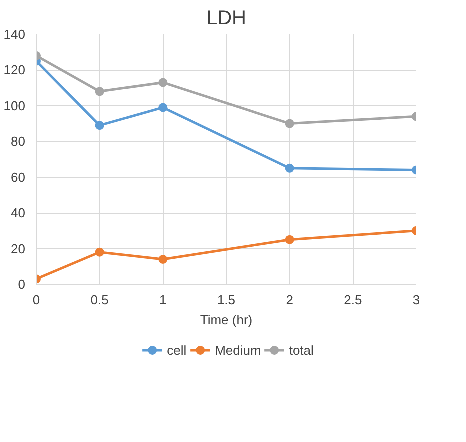 Image resolution: width=466 pixels, height=442 pixels. I want to click on y-tick-label: 40, so click(18, 213).